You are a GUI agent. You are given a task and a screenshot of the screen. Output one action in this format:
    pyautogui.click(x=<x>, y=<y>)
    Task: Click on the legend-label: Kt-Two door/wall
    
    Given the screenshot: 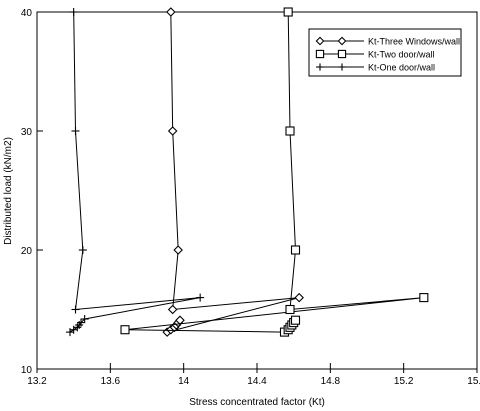 What is the action you would take?
    pyautogui.click(x=401, y=55)
    